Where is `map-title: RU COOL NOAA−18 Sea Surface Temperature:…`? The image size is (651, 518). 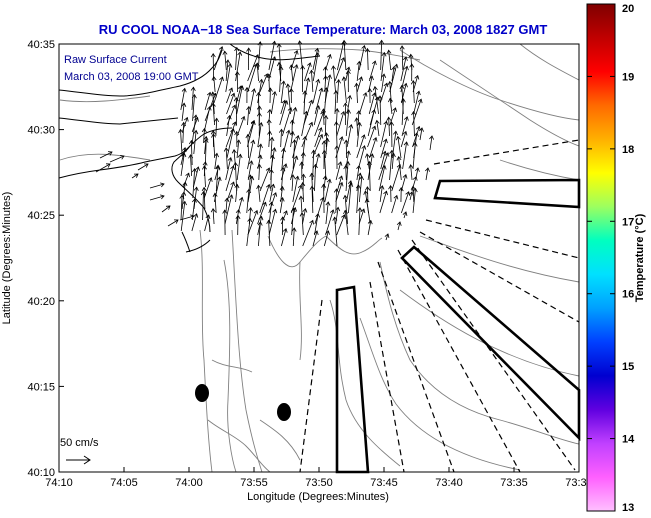 map-title: RU COOL NOAA−18 Sea Surface Temperature:… is located at coordinates (323, 29).